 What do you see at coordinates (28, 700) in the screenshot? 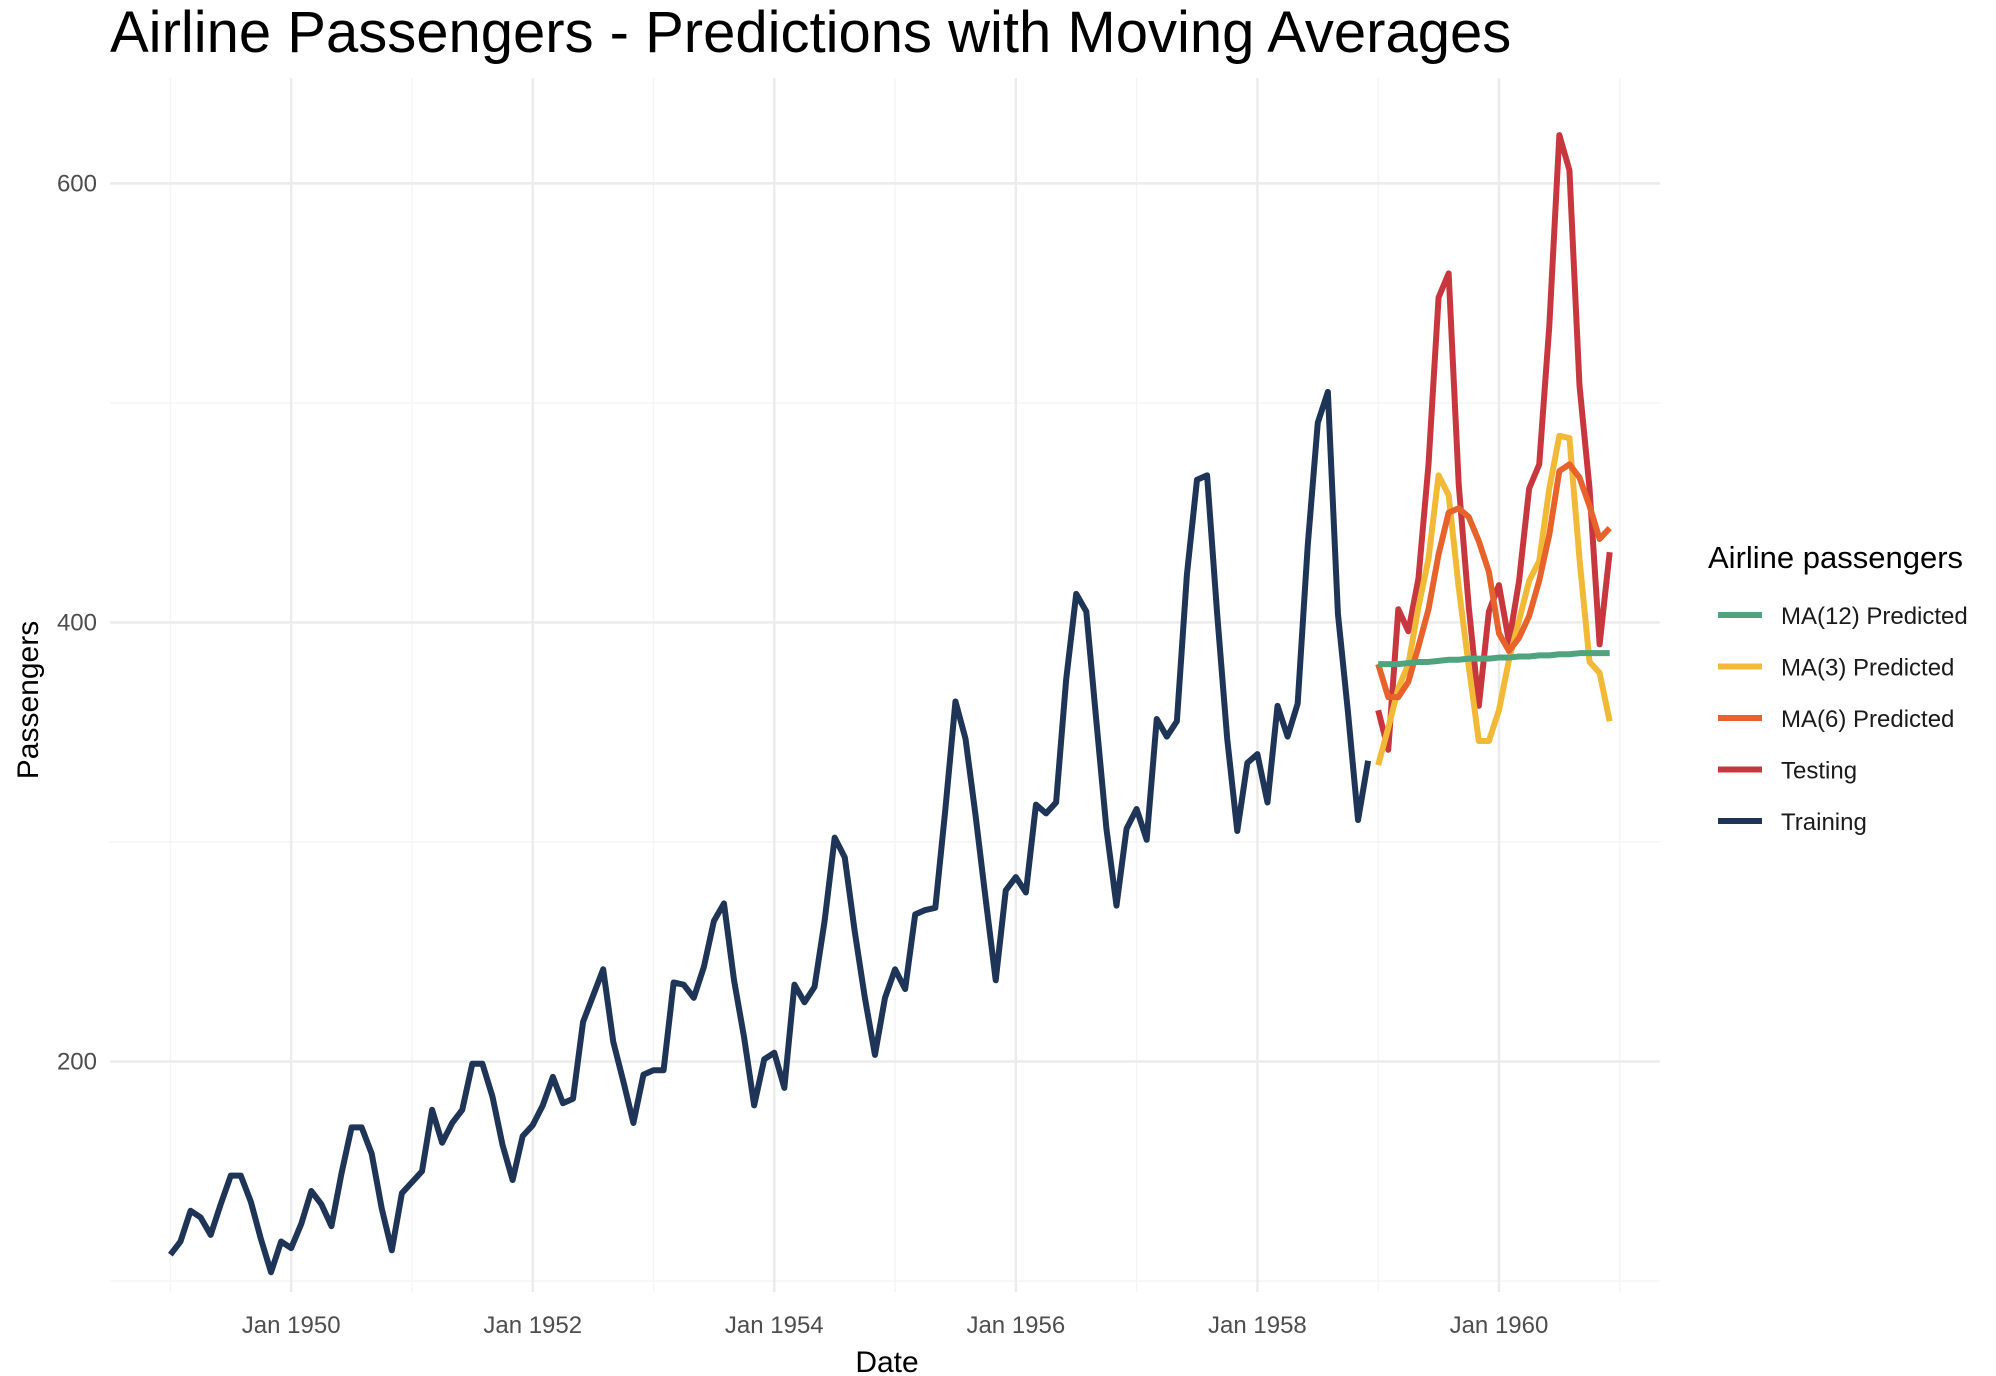
I see `y-axis-title: Passengers` at bounding box center [28, 700].